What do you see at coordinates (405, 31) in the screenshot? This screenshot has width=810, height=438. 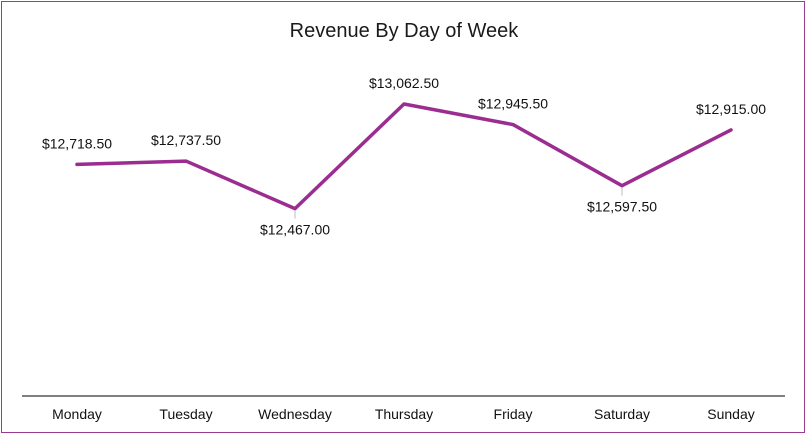 I see `chart-title: Revenue By Day of Week` at bounding box center [405, 31].